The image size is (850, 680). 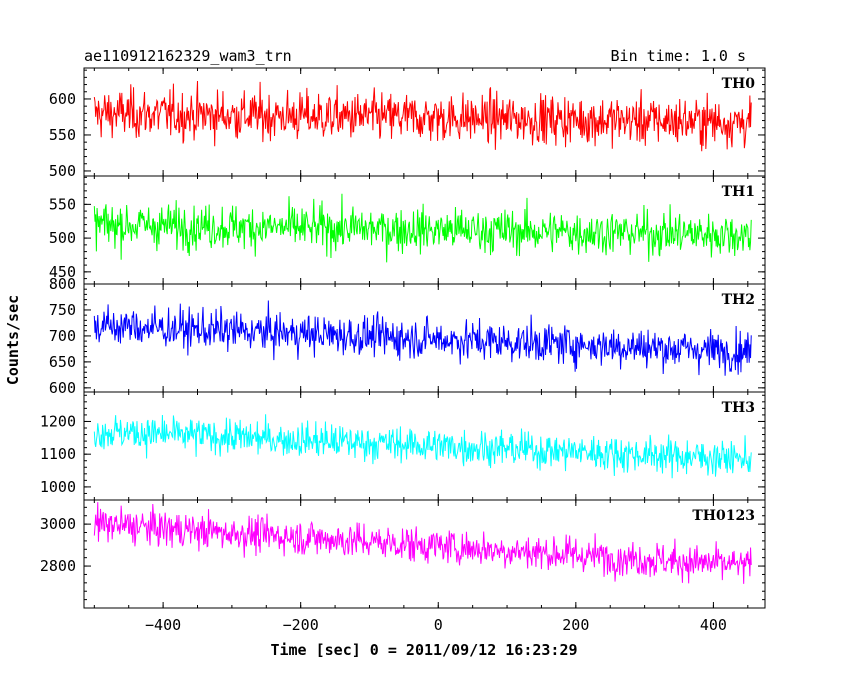 What do you see at coordinates (422, 228) in the screenshot?
I see `light-curve-th1` at bounding box center [422, 228].